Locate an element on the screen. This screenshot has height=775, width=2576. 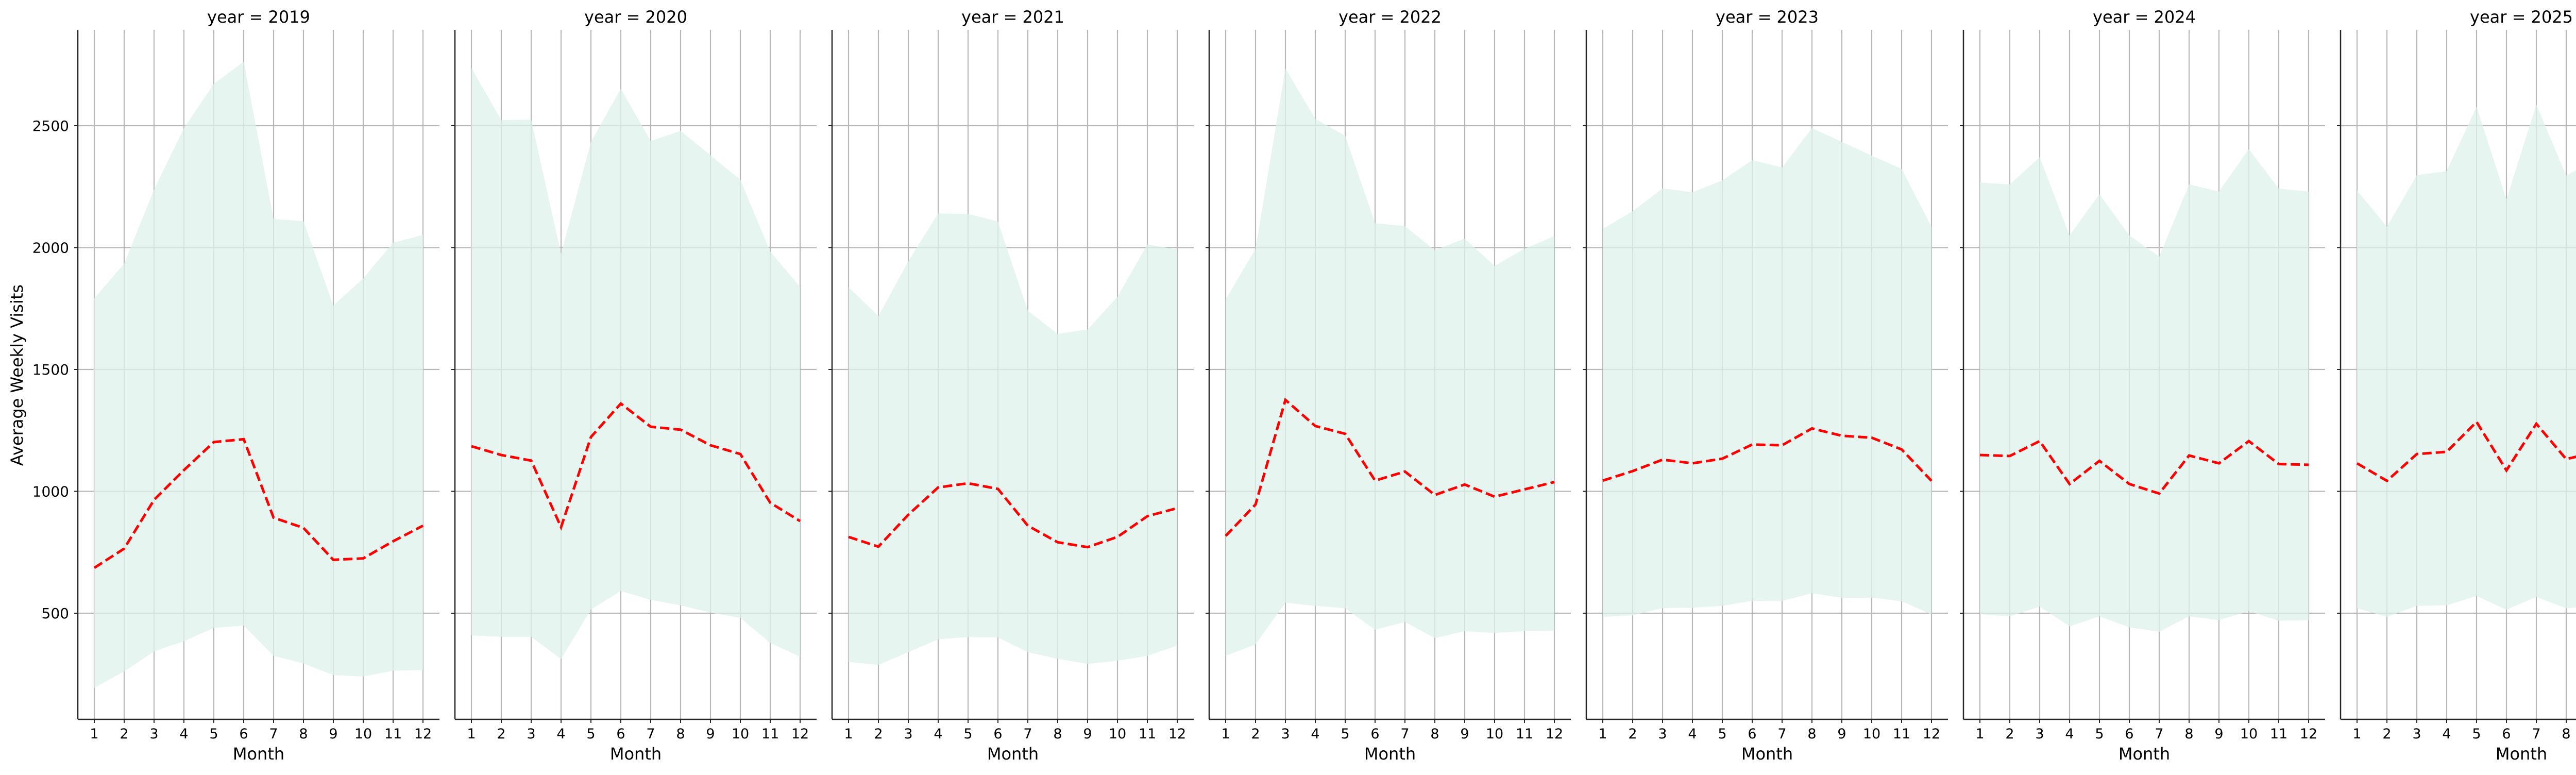
facet-title: year = 2021 is located at coordinates (1012, 17).